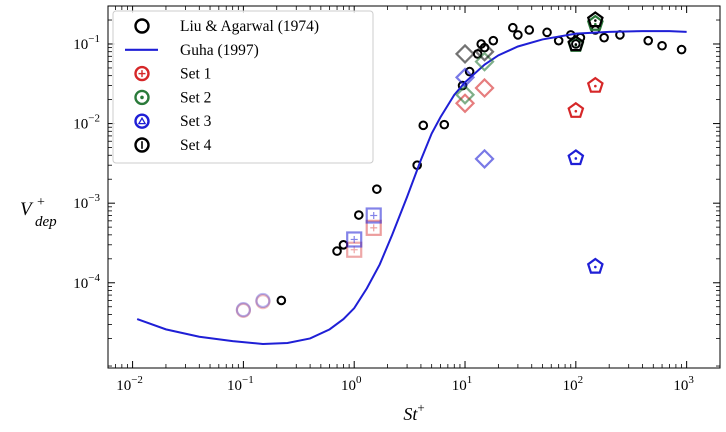 This screenshot has height=432, width=726. What do you see at coordinates (462, 384) in the screenshot?
I see `x-tick-label: 10¹` at bounding box center [462, 384].